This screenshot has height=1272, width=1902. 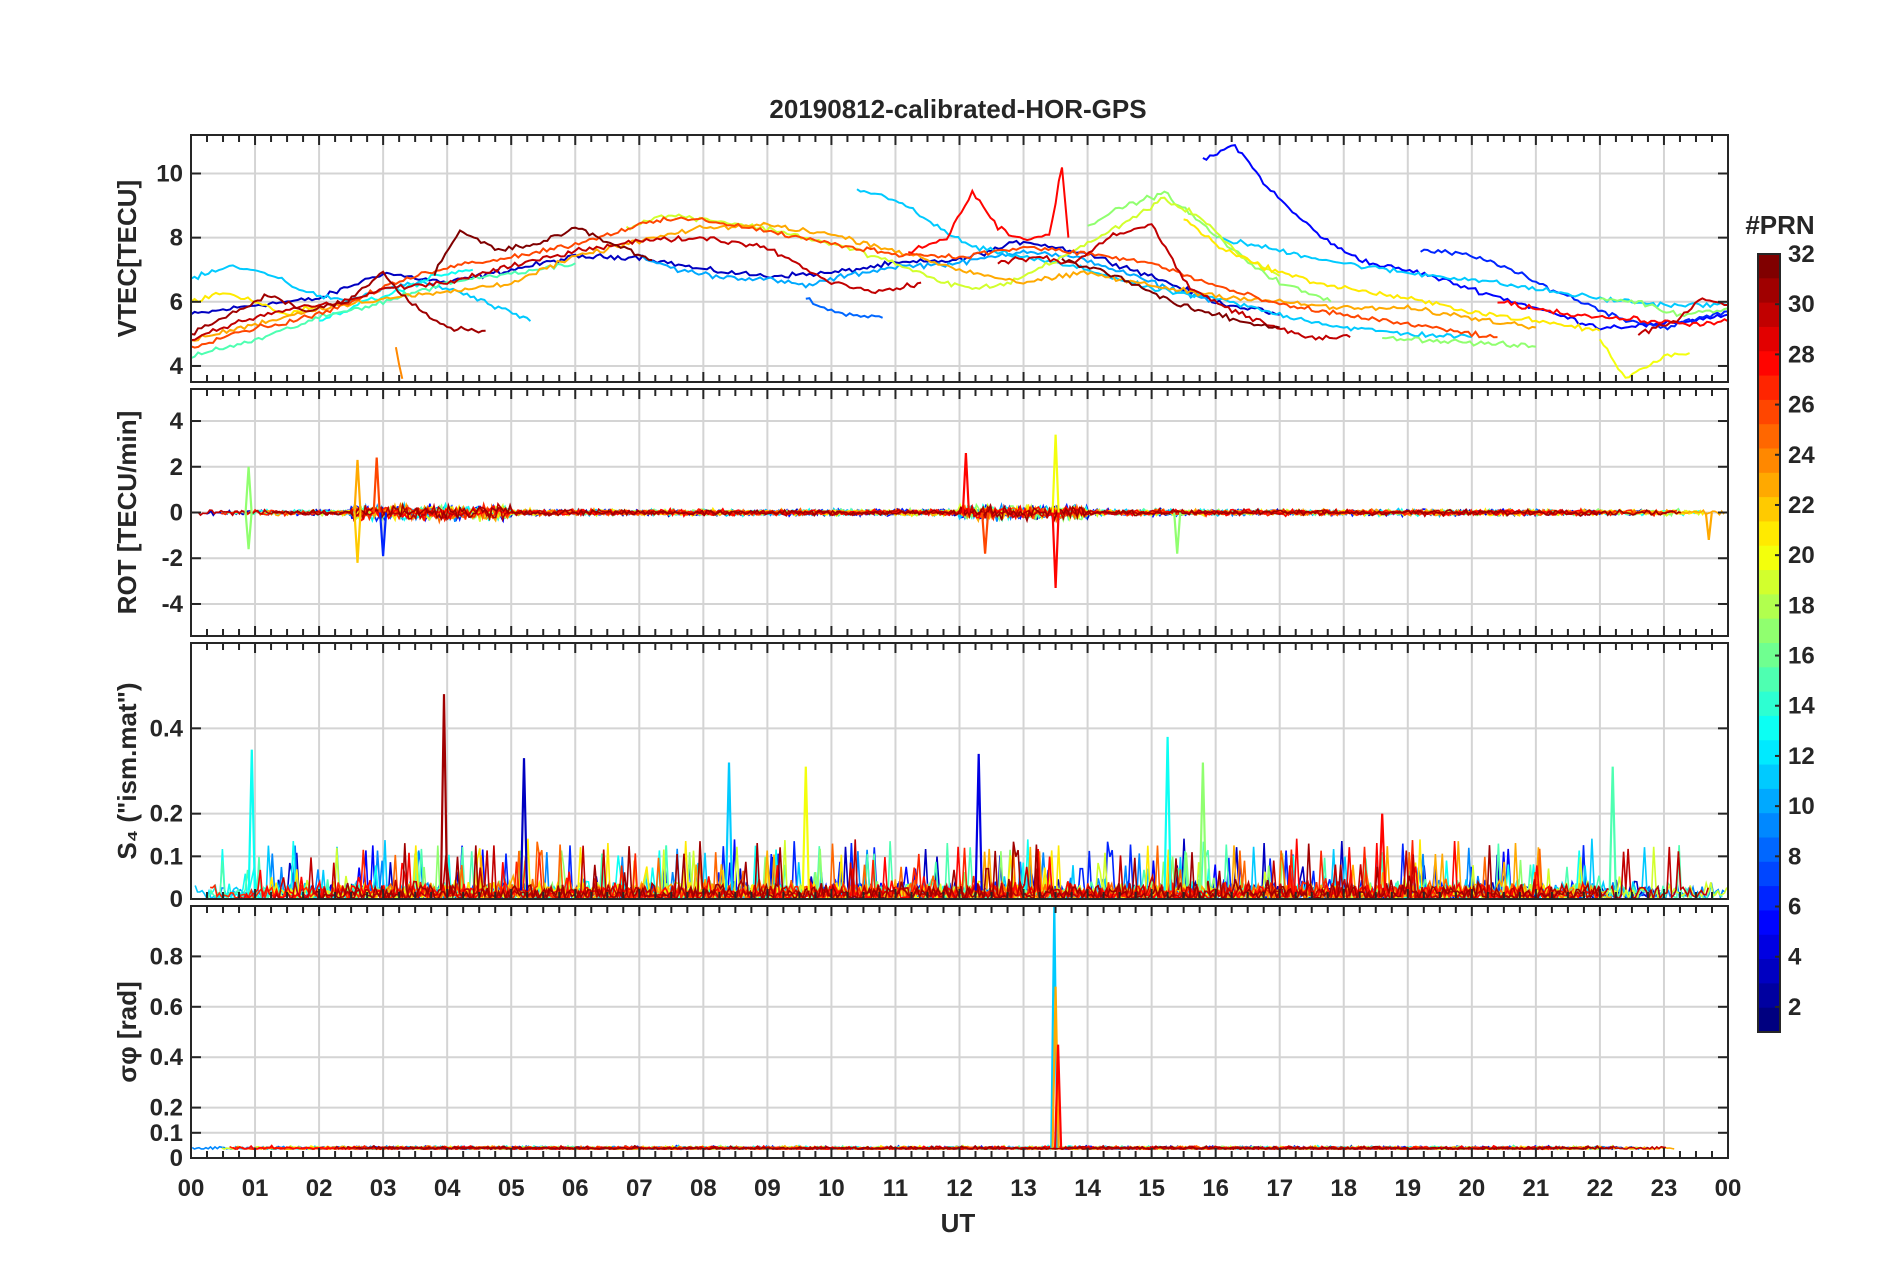 What do you see at coordinates (176, 302) in the screenshot?
I see `vtec-ytick-label: 6` at bounding box center [176, 302].